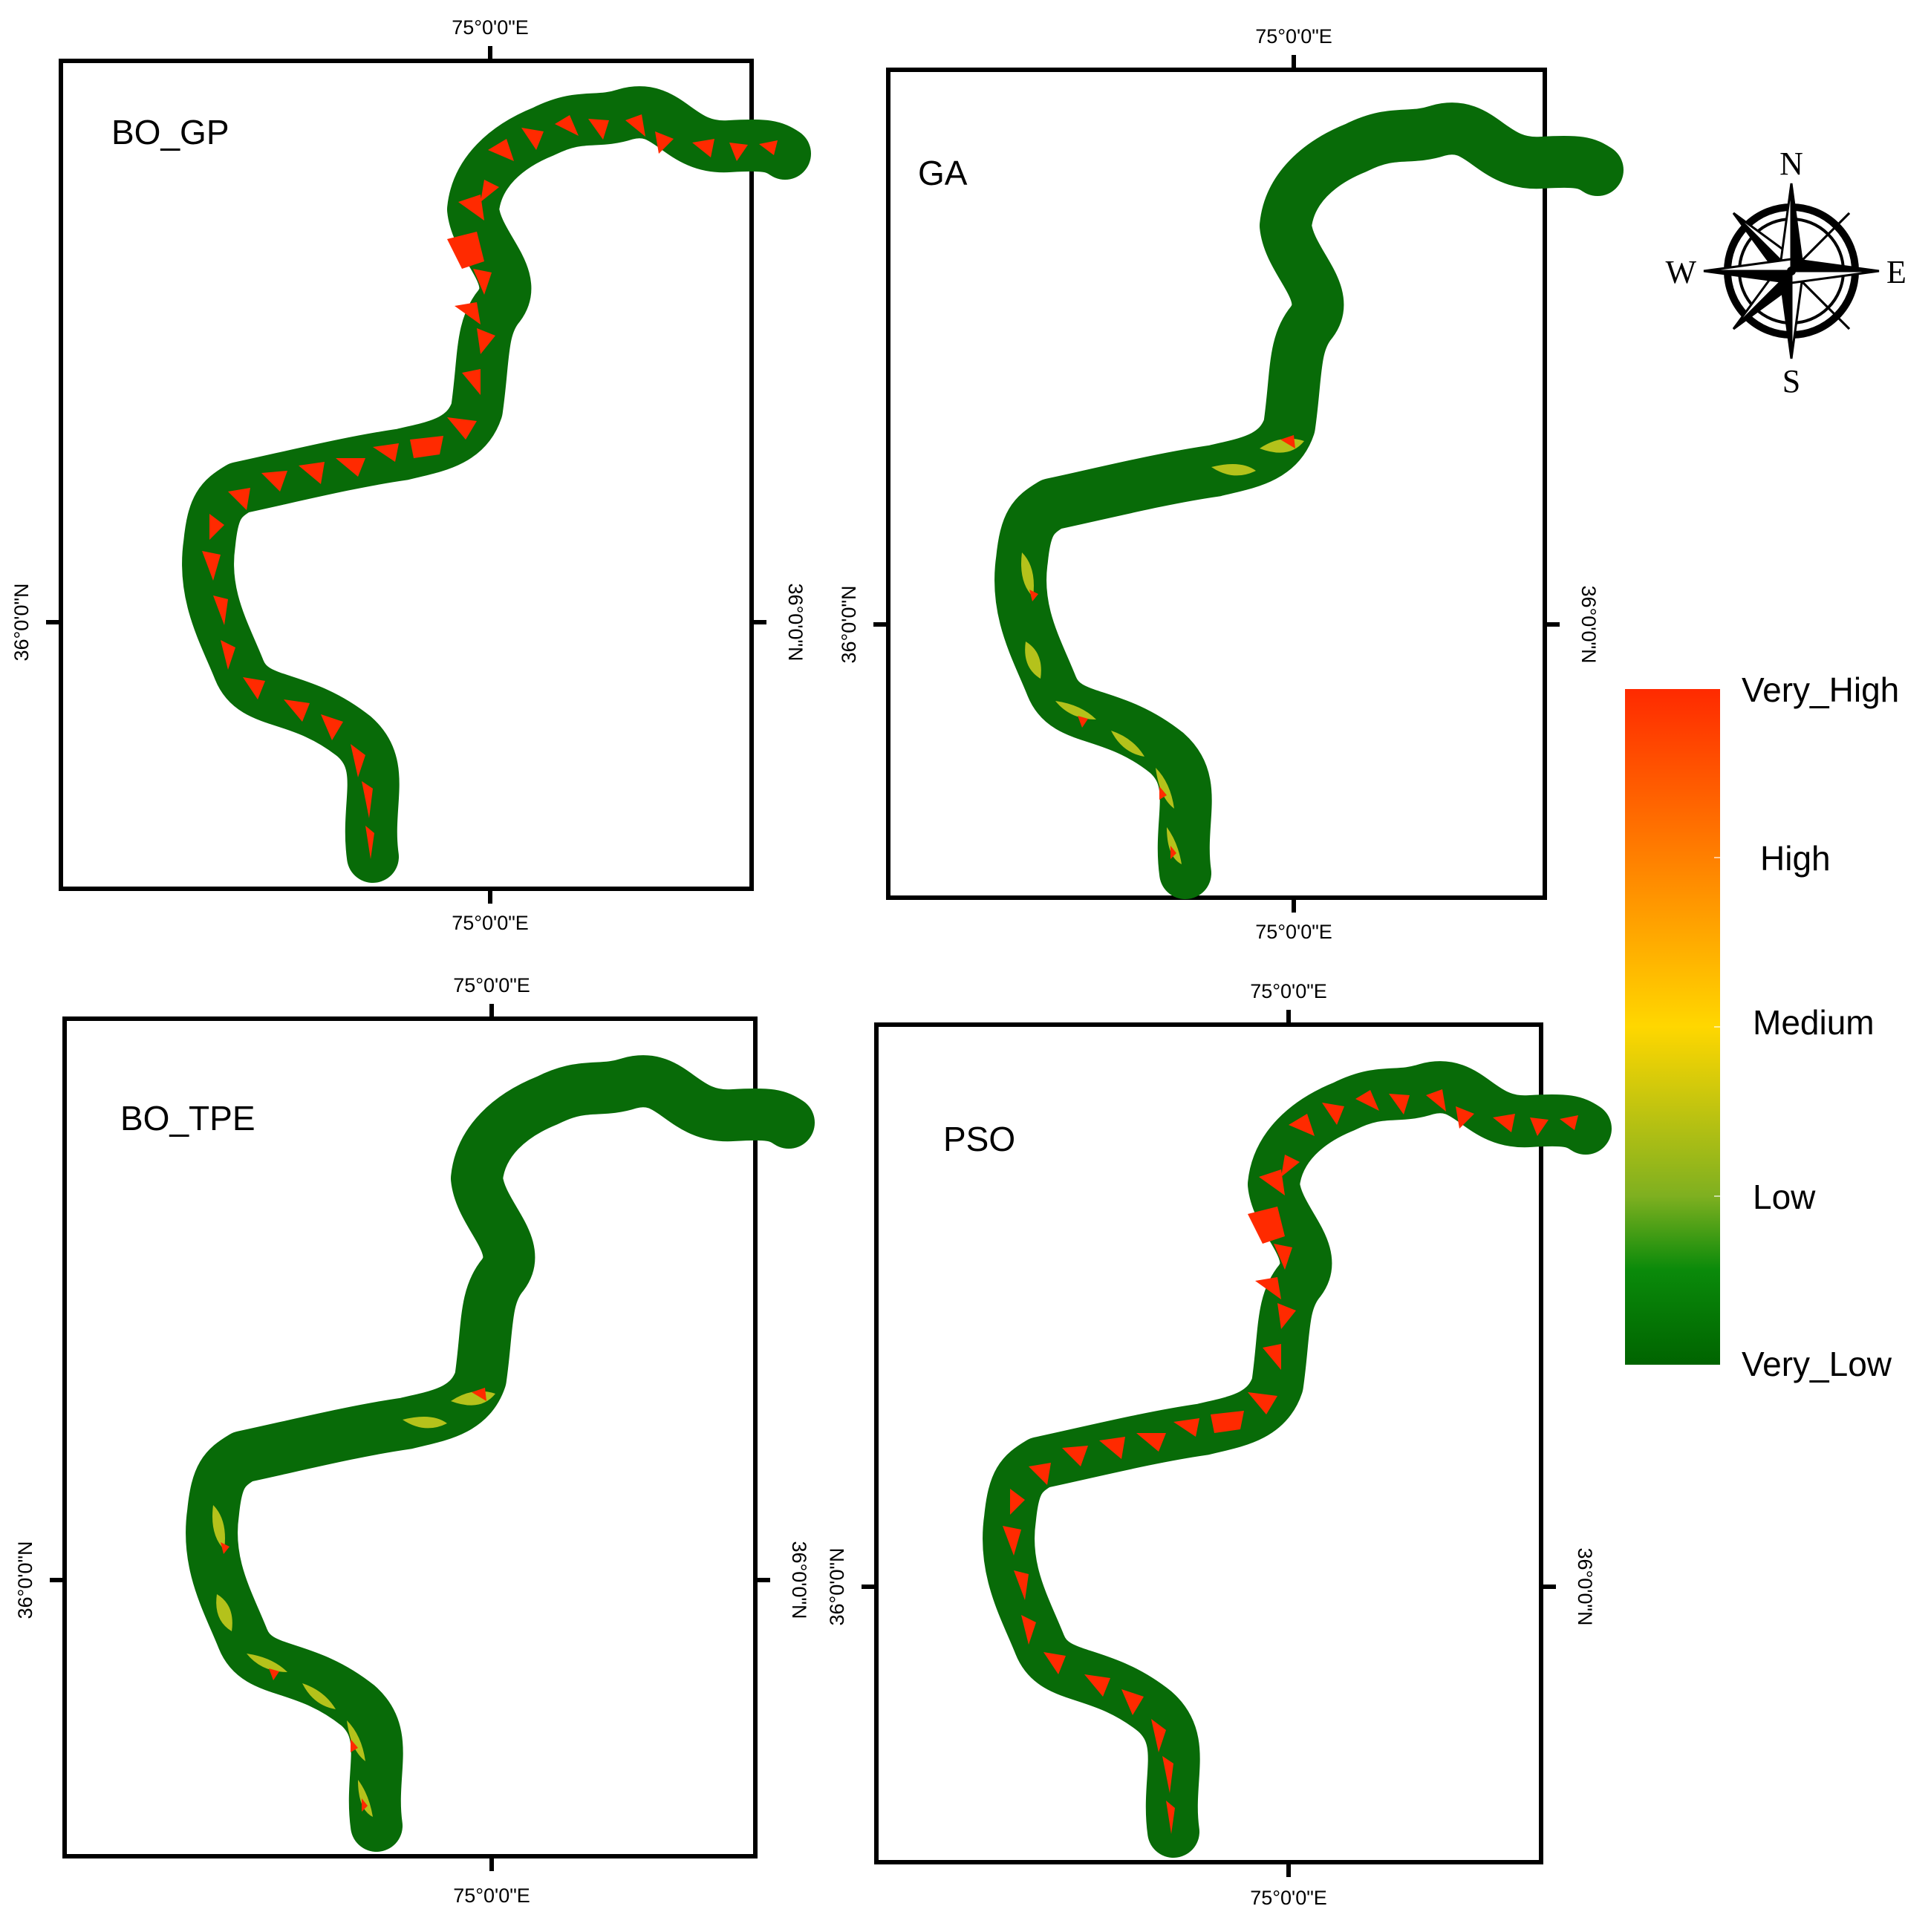 This screenshot has height=1932, width=1931. I want to click on panel-label: BO_TPE, so click(187, 1119).